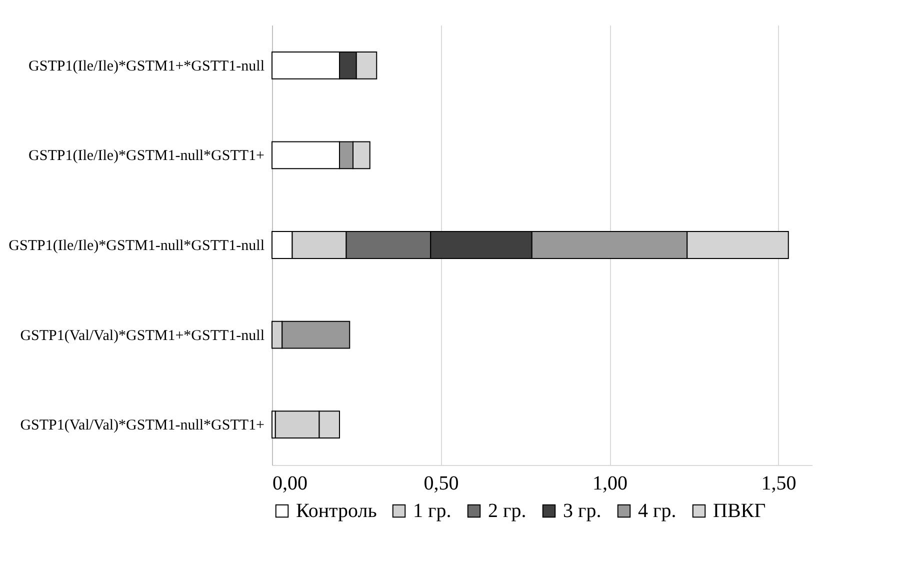 This screenshot has width=917, height=567. Describe the element at coordinates (146, 66) in the screenshot. I see `y-tick-label: GSTP1(Ile/Ile)*GSTM1+*GSTT1-null` at that location.